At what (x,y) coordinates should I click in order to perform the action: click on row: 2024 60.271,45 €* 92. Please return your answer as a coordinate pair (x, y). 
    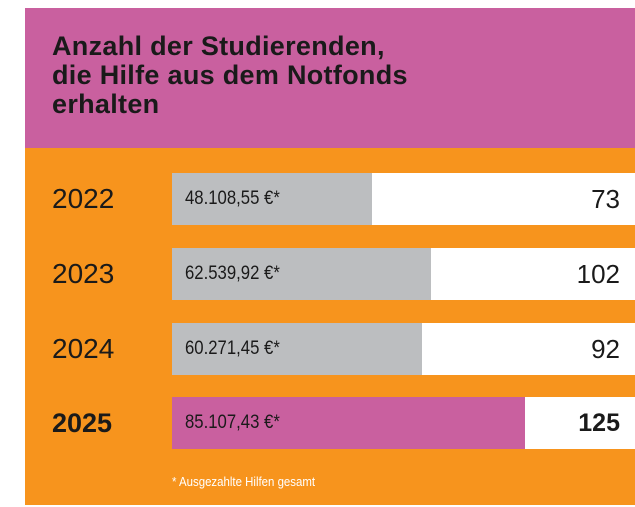
    Looking at the image, I should click on (330, 349).